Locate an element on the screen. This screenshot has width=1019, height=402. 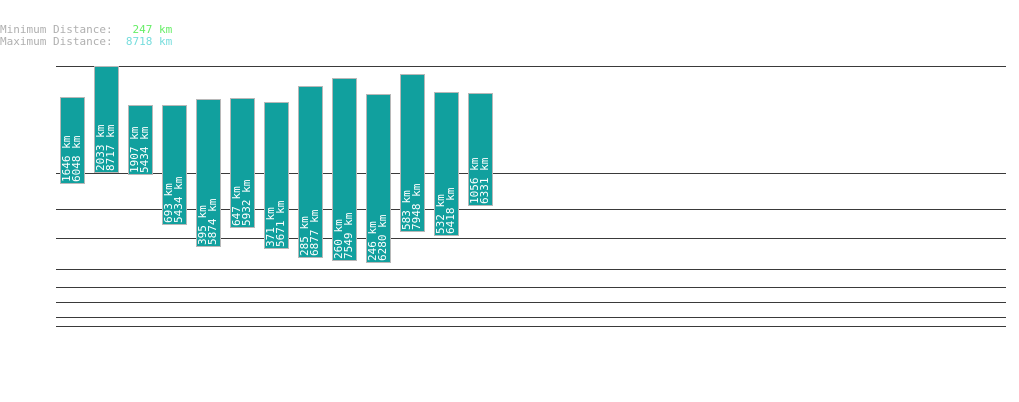
minimum-distance-label: Minimum Distance: is located at coordinates (63, 29).